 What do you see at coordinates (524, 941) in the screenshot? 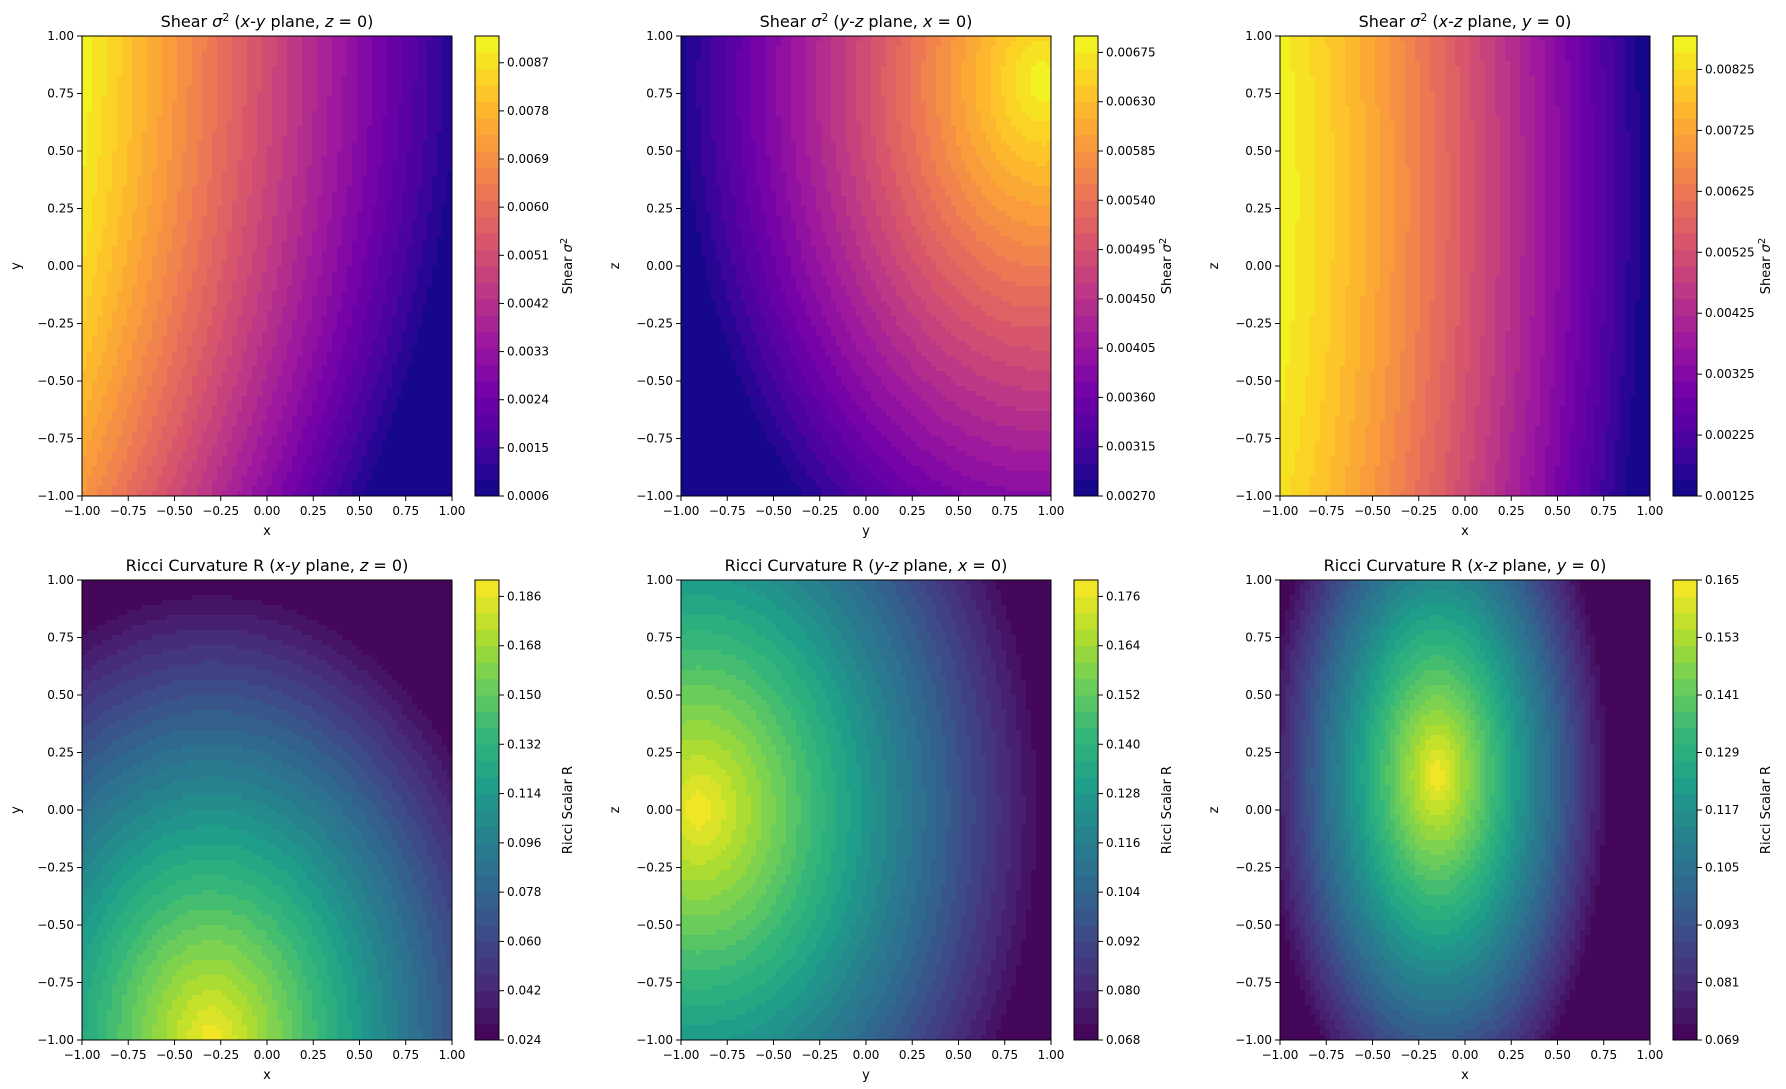
I see `colorbar-tick-label: 0.060` at bounding box center [524, 941].